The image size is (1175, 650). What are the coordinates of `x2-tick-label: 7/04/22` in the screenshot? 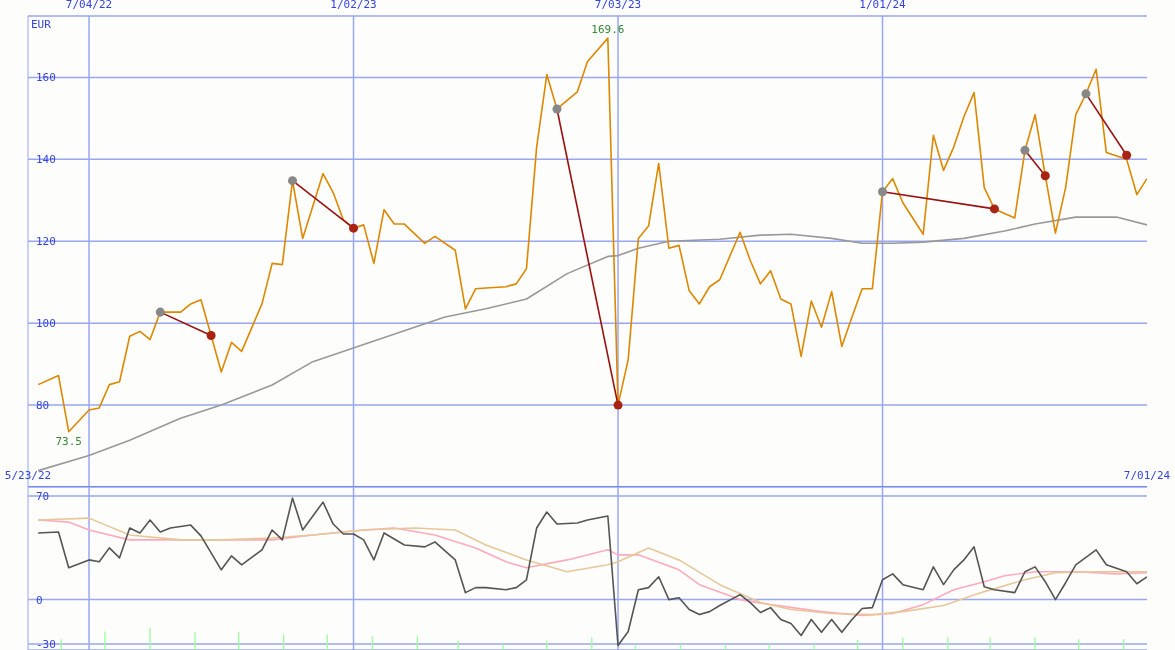 It's located at (89, 5).